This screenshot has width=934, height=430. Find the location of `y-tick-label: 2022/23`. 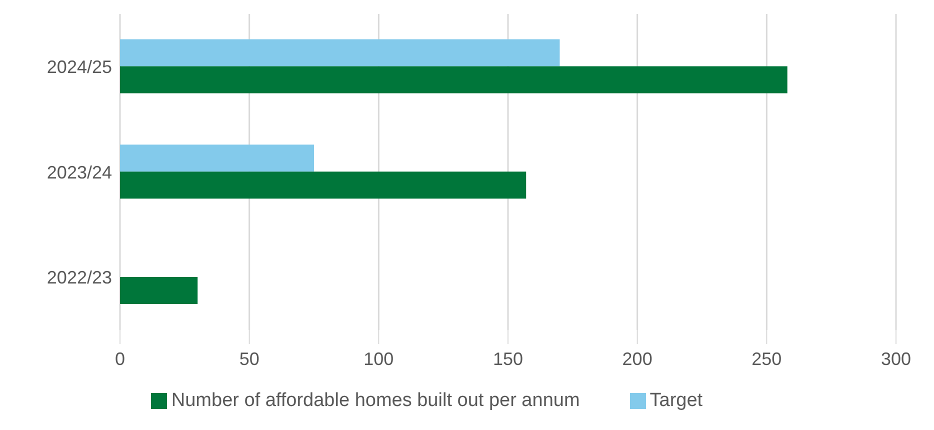

y-tick-label: 2022/23 is located at coordinates (79, 278).